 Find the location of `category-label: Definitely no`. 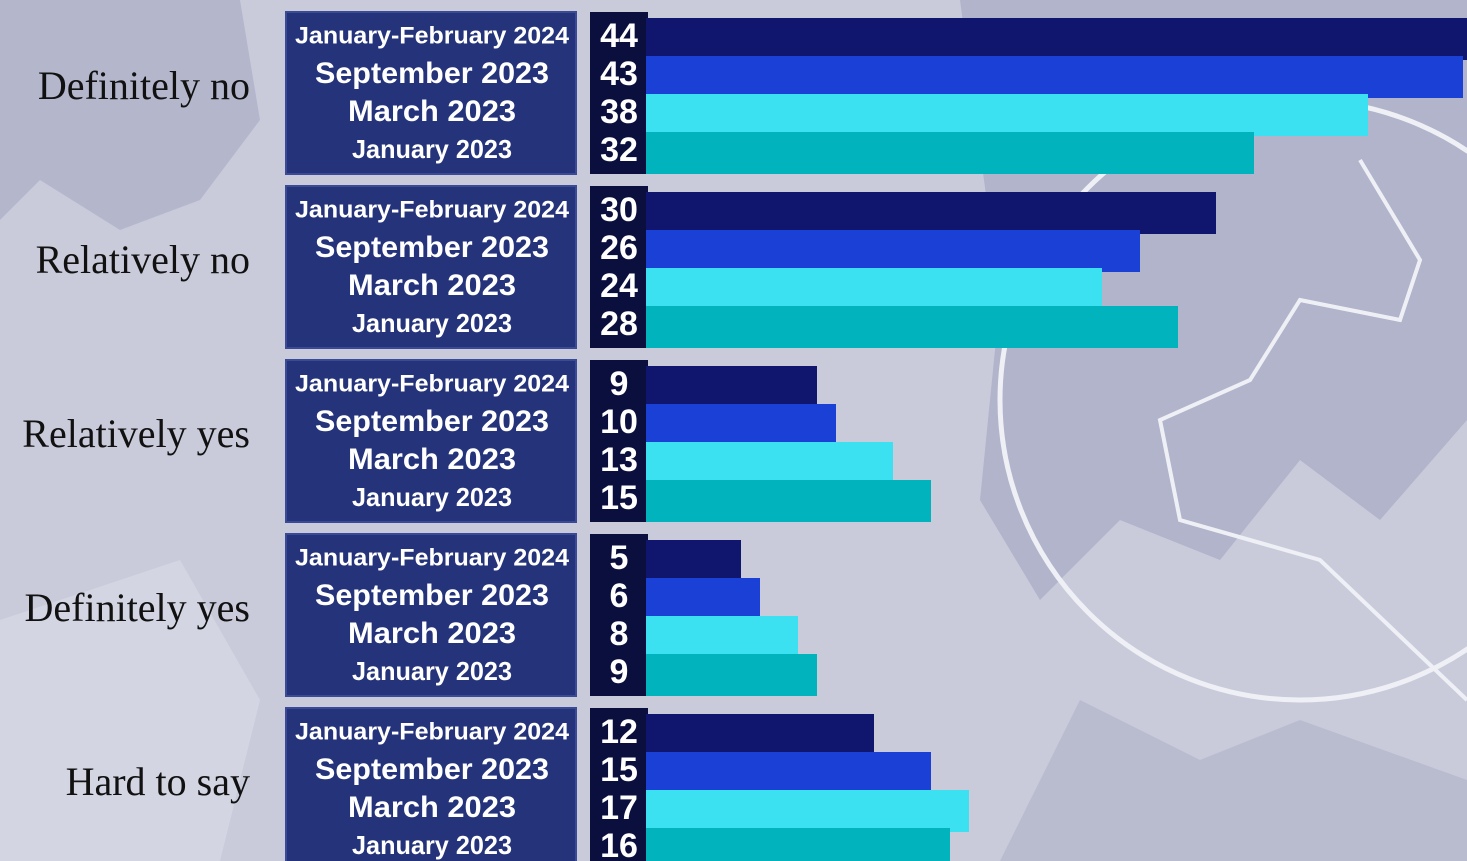

category-label: Definitely no is located at coordinates (144, 85).